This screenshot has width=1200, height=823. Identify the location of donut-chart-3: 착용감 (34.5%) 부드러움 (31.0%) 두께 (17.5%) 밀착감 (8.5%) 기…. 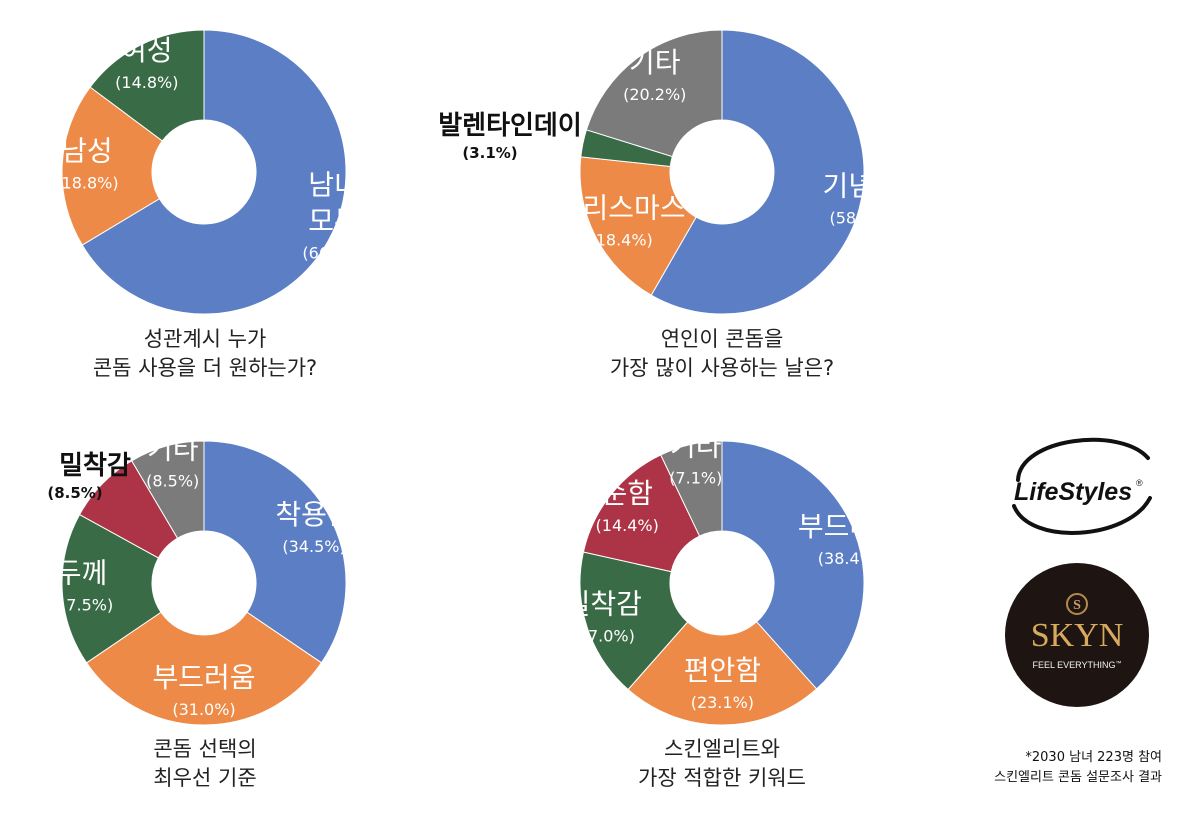
(200, 579).